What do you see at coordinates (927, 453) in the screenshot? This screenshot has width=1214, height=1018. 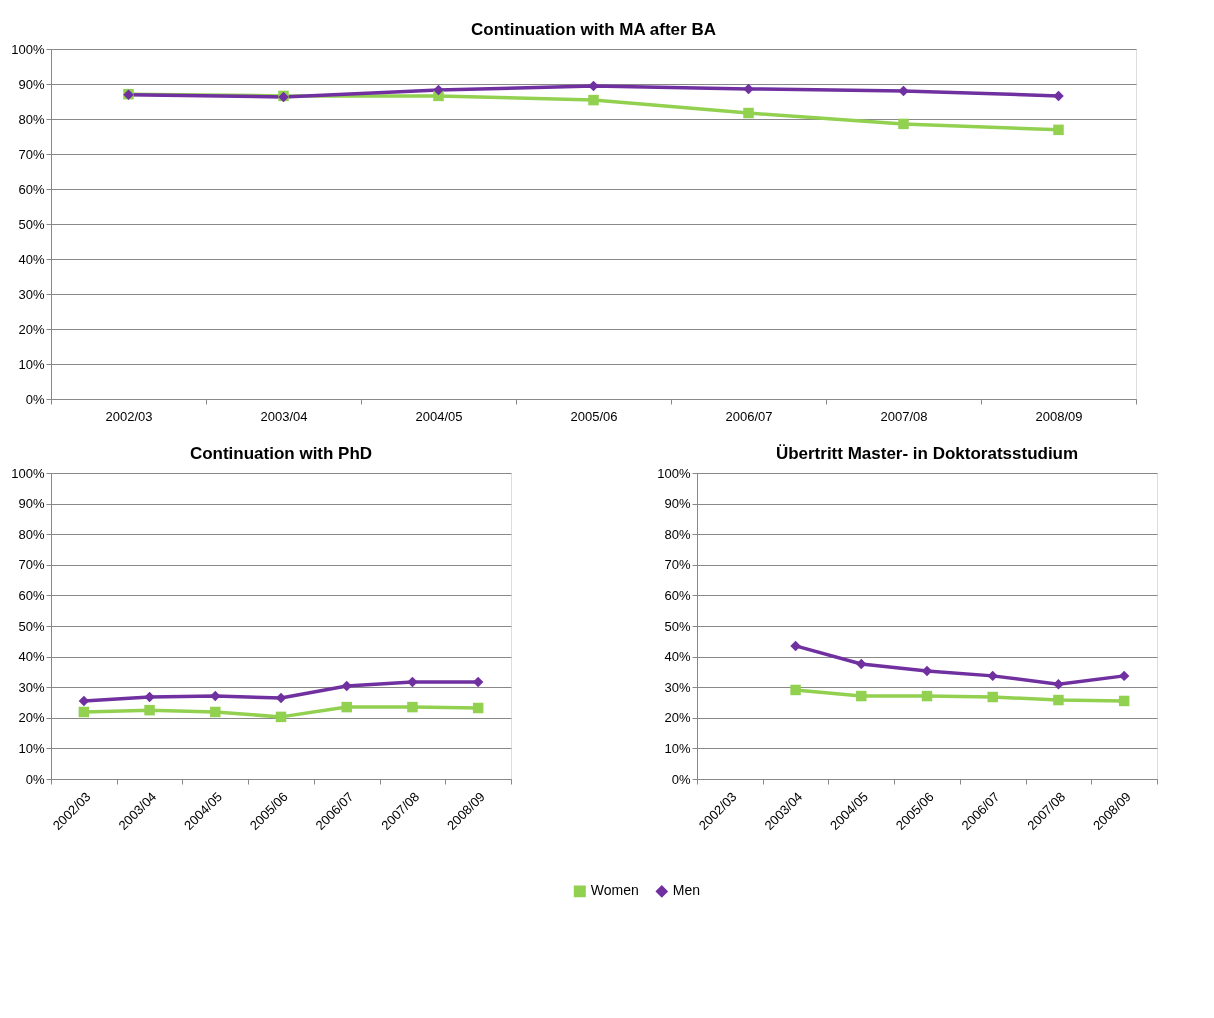 I see `chart-title: Übertritt Master- in Doktoratsstudium` at bounding box center [927, 453].